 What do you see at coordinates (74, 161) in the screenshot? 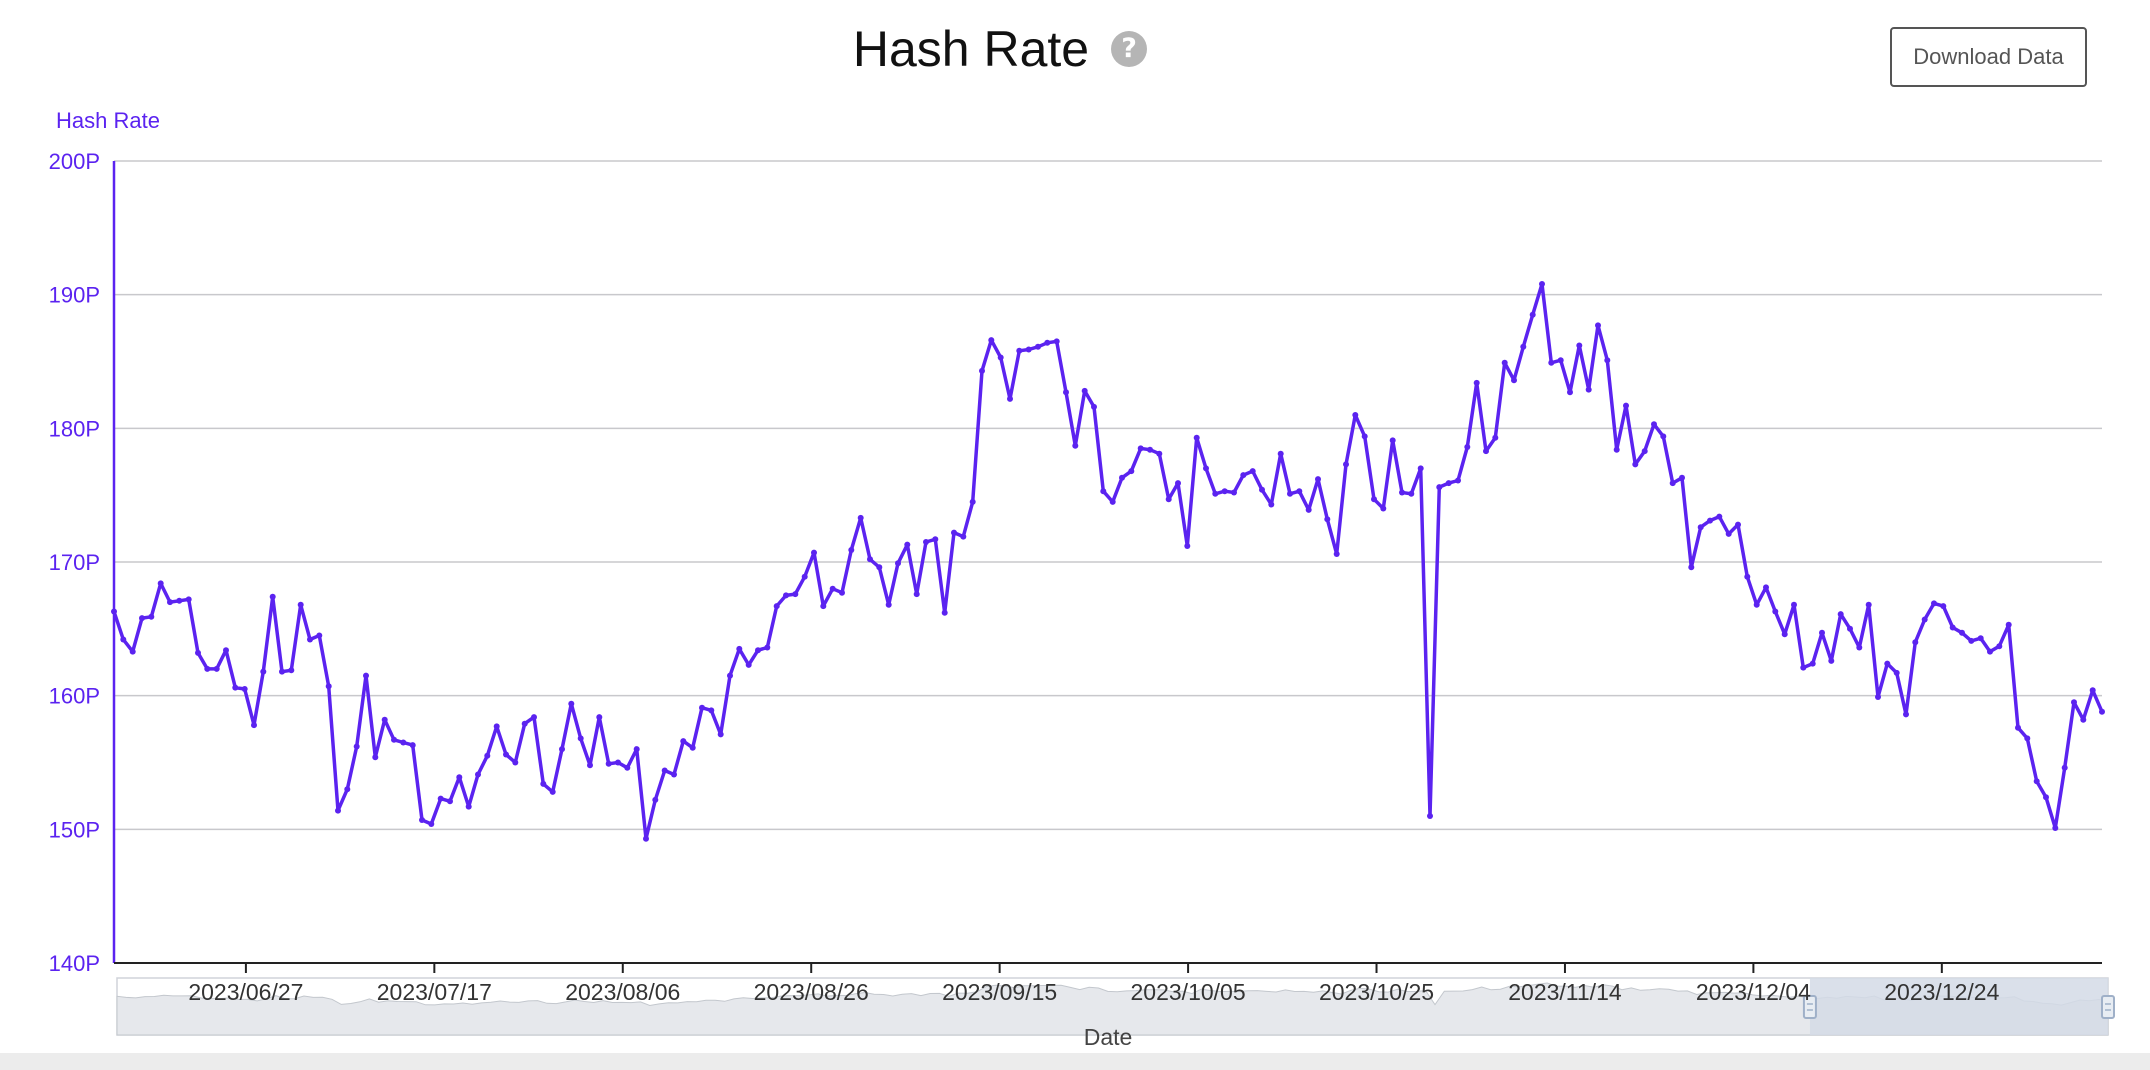
I see `y-tick-label: 200P` at bounding box center [74, 161].